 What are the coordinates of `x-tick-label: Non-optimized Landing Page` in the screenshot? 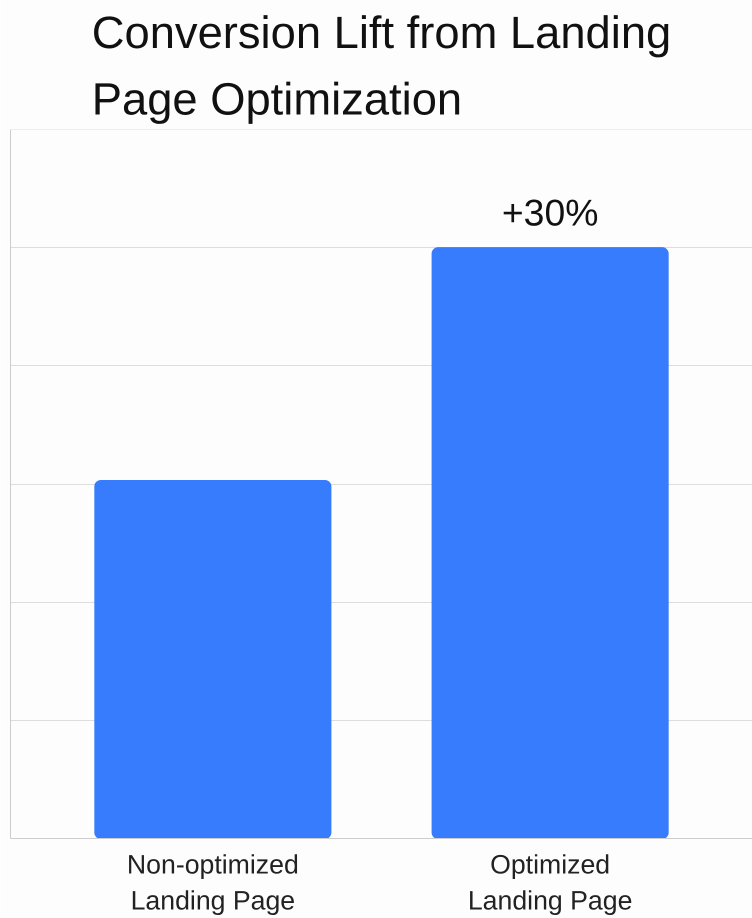 It's located at (212, 883).